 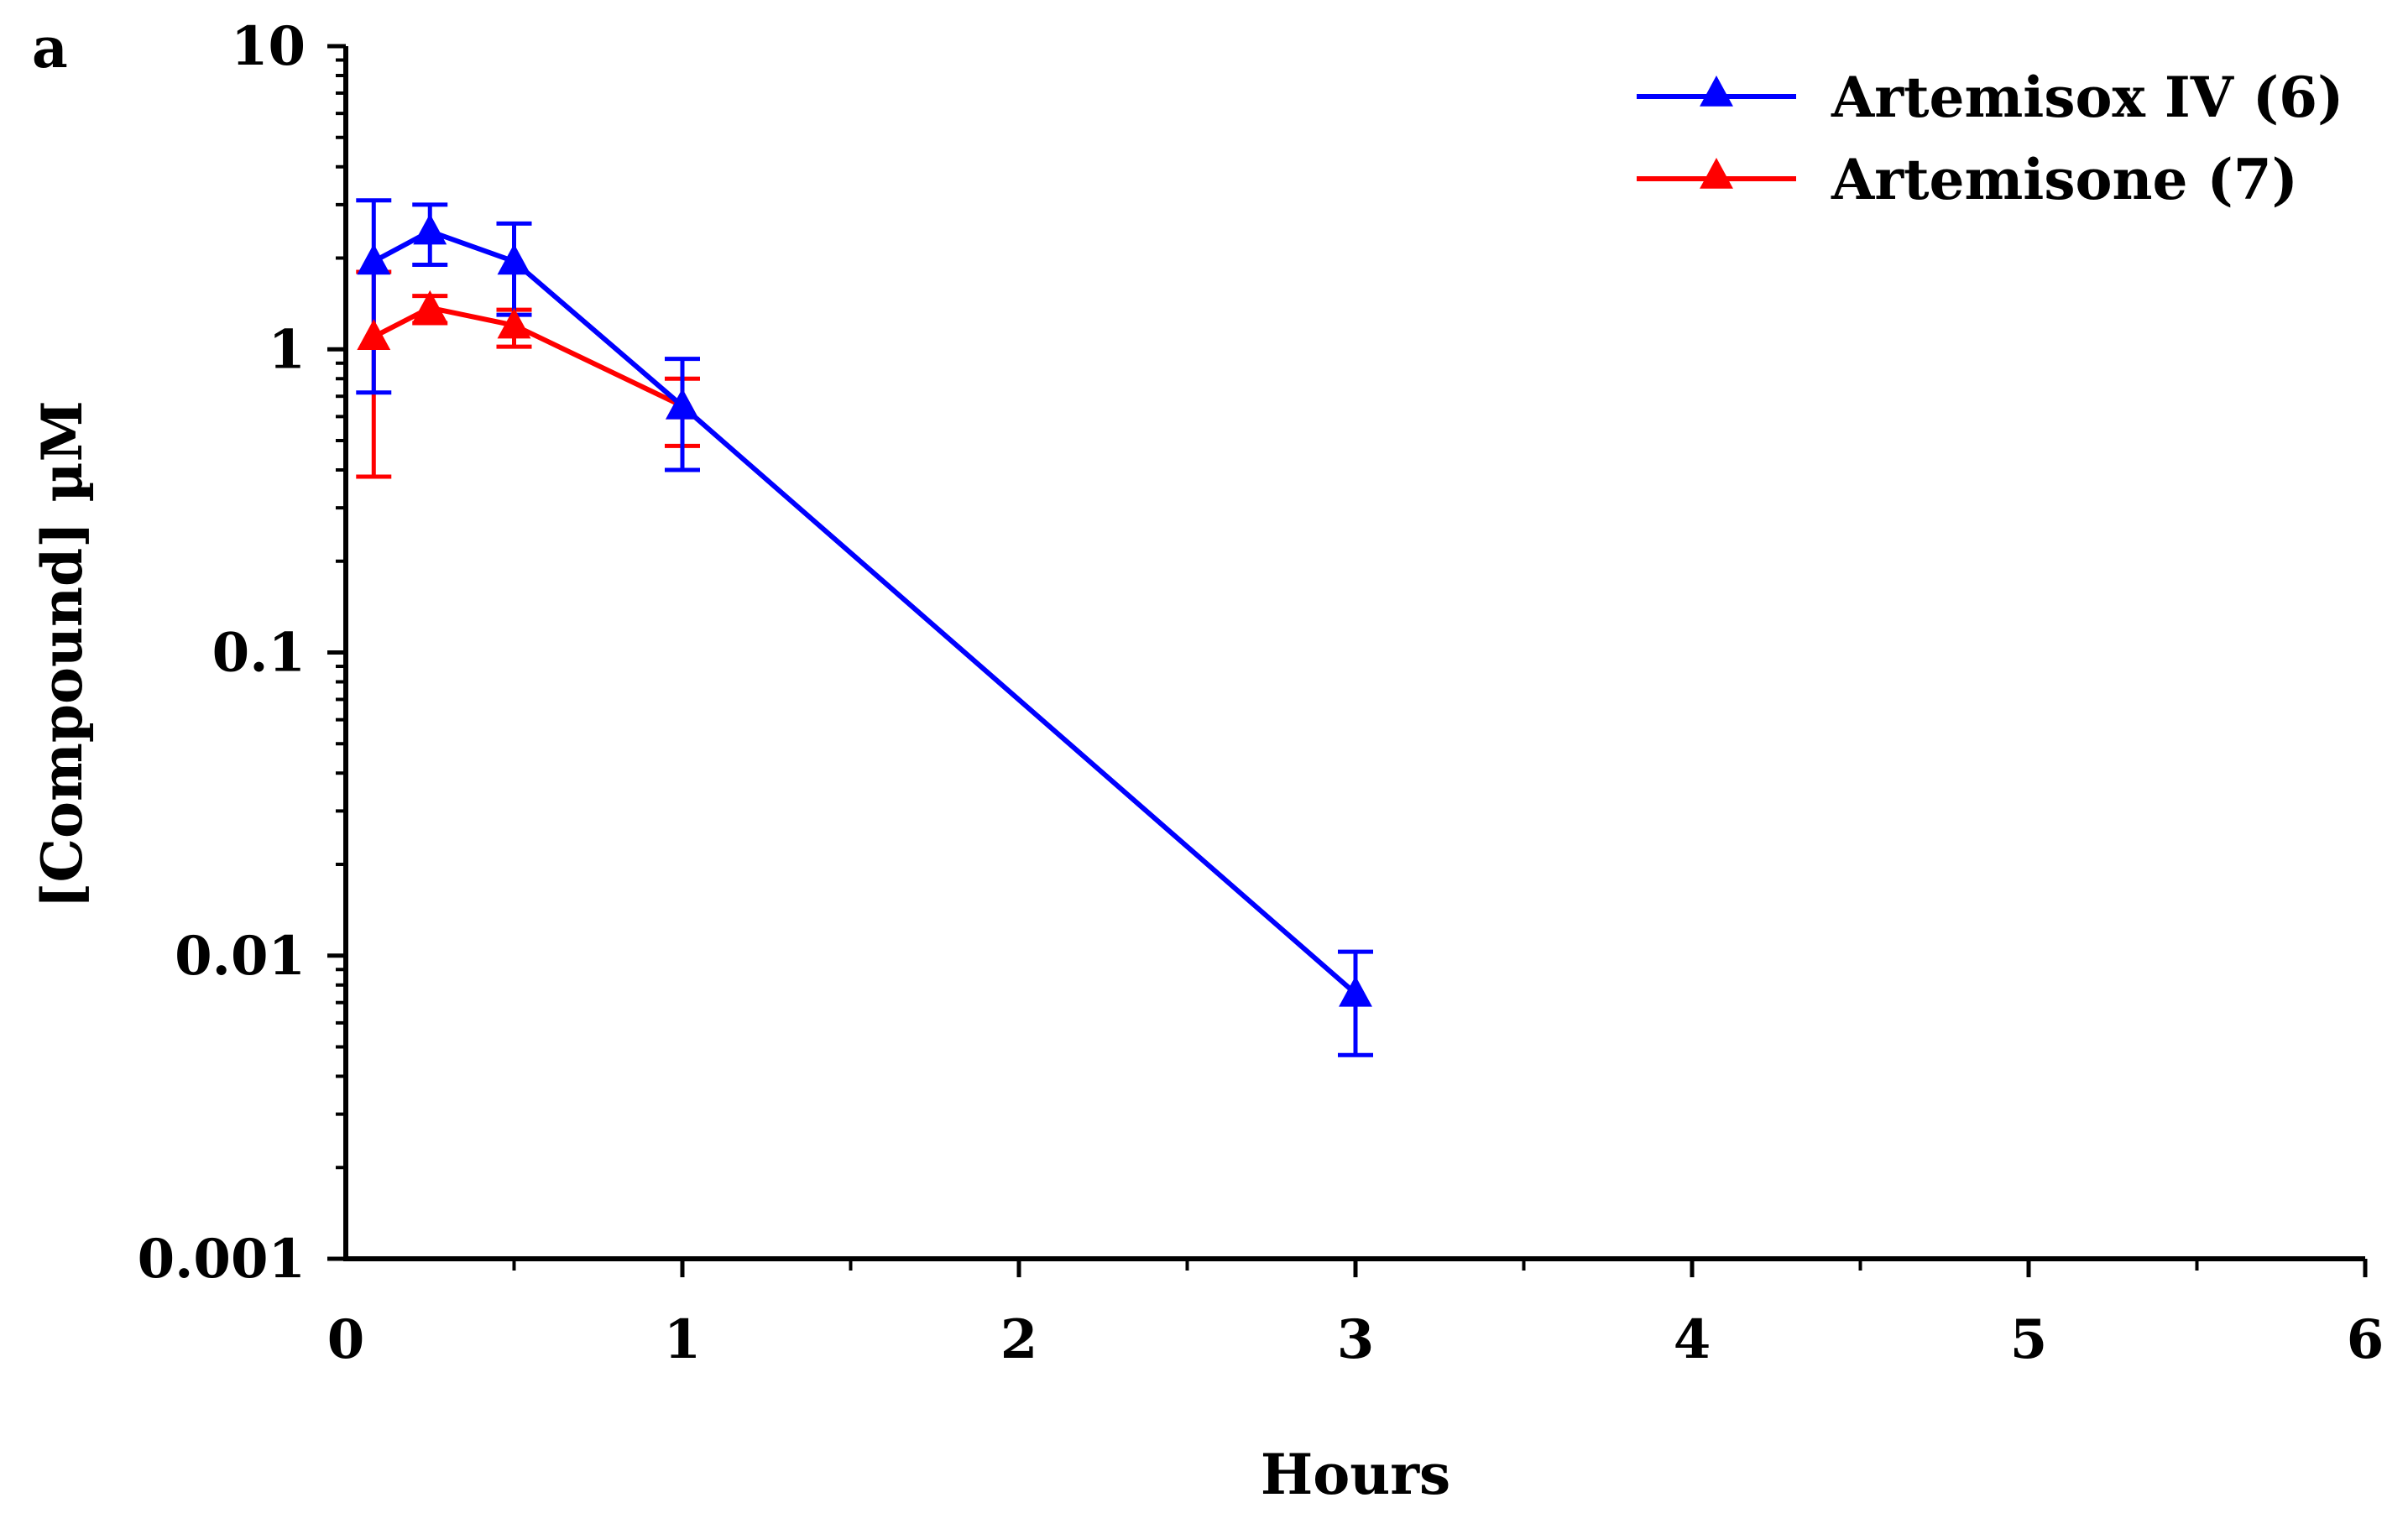 What do you see at coordinates (1019, 1339) in the screenshot?
I see `x-tick-label: 2` at bounding box center [1019, 1339].